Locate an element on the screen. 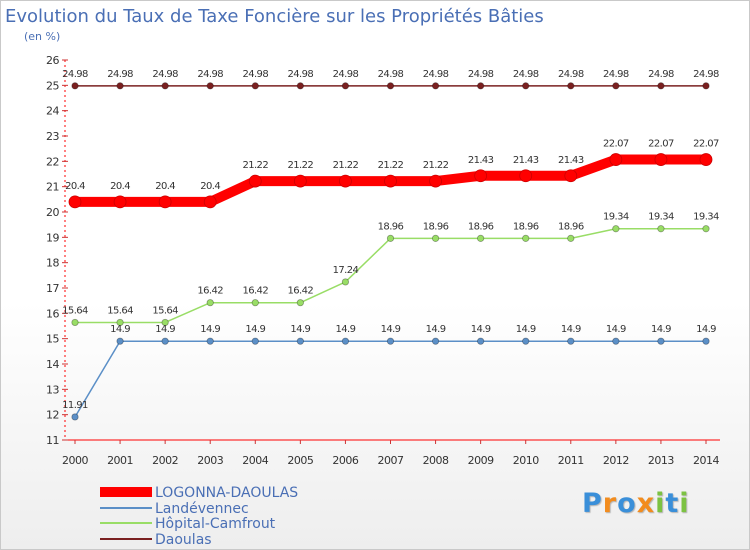 The height and width of the screenshot is (550, 750). y-tick-label: 17 is located at coordinates (52, 288).